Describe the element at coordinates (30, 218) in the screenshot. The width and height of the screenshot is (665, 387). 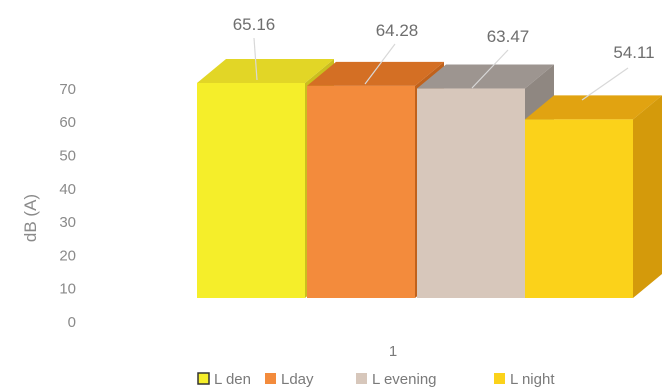
I see `y-axis-label: dB (A)` at that location.